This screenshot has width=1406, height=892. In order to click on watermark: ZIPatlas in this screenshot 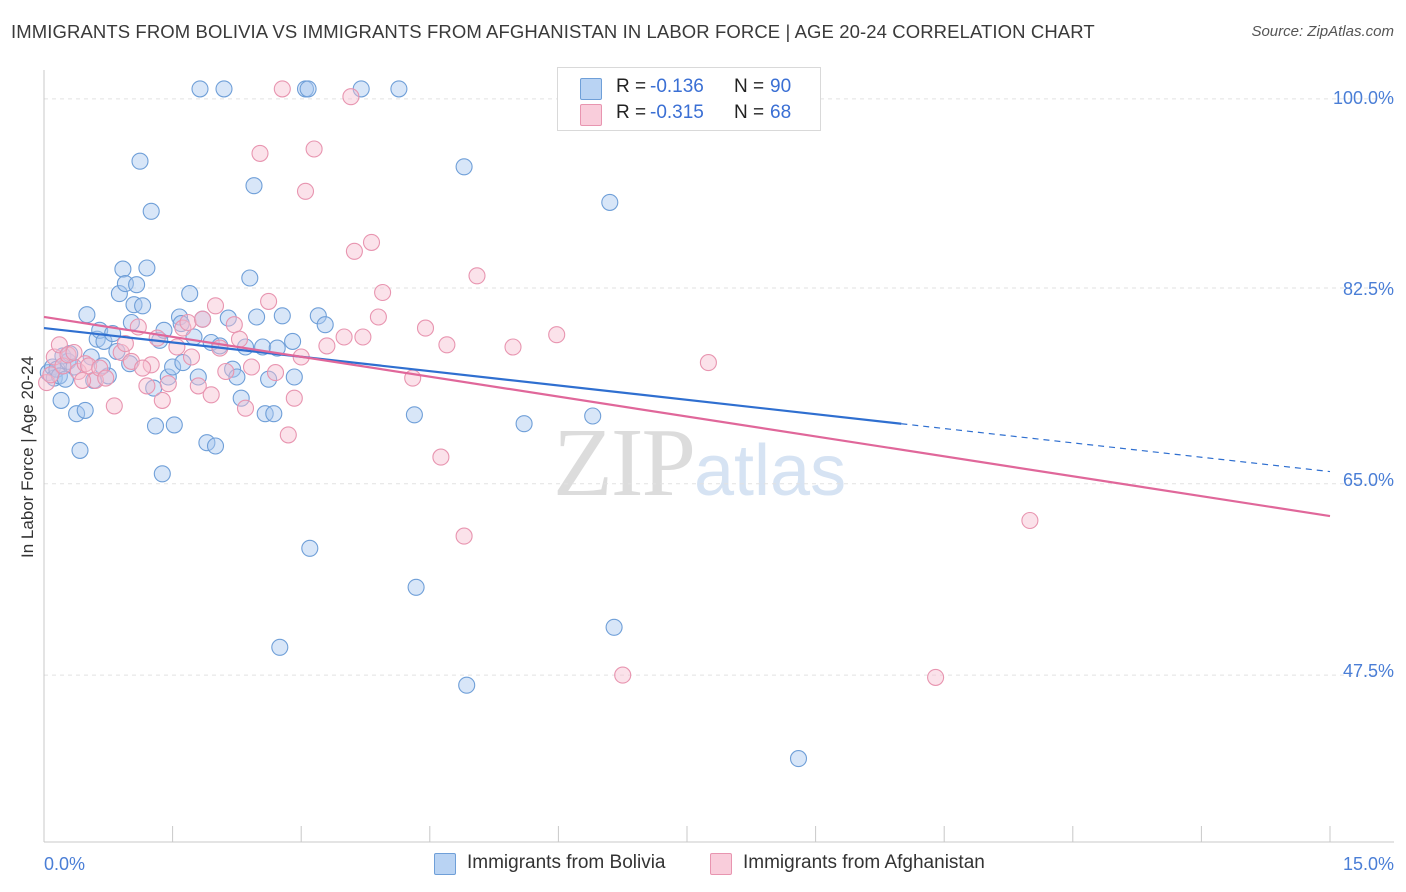, I will do `click(699, 462)`.